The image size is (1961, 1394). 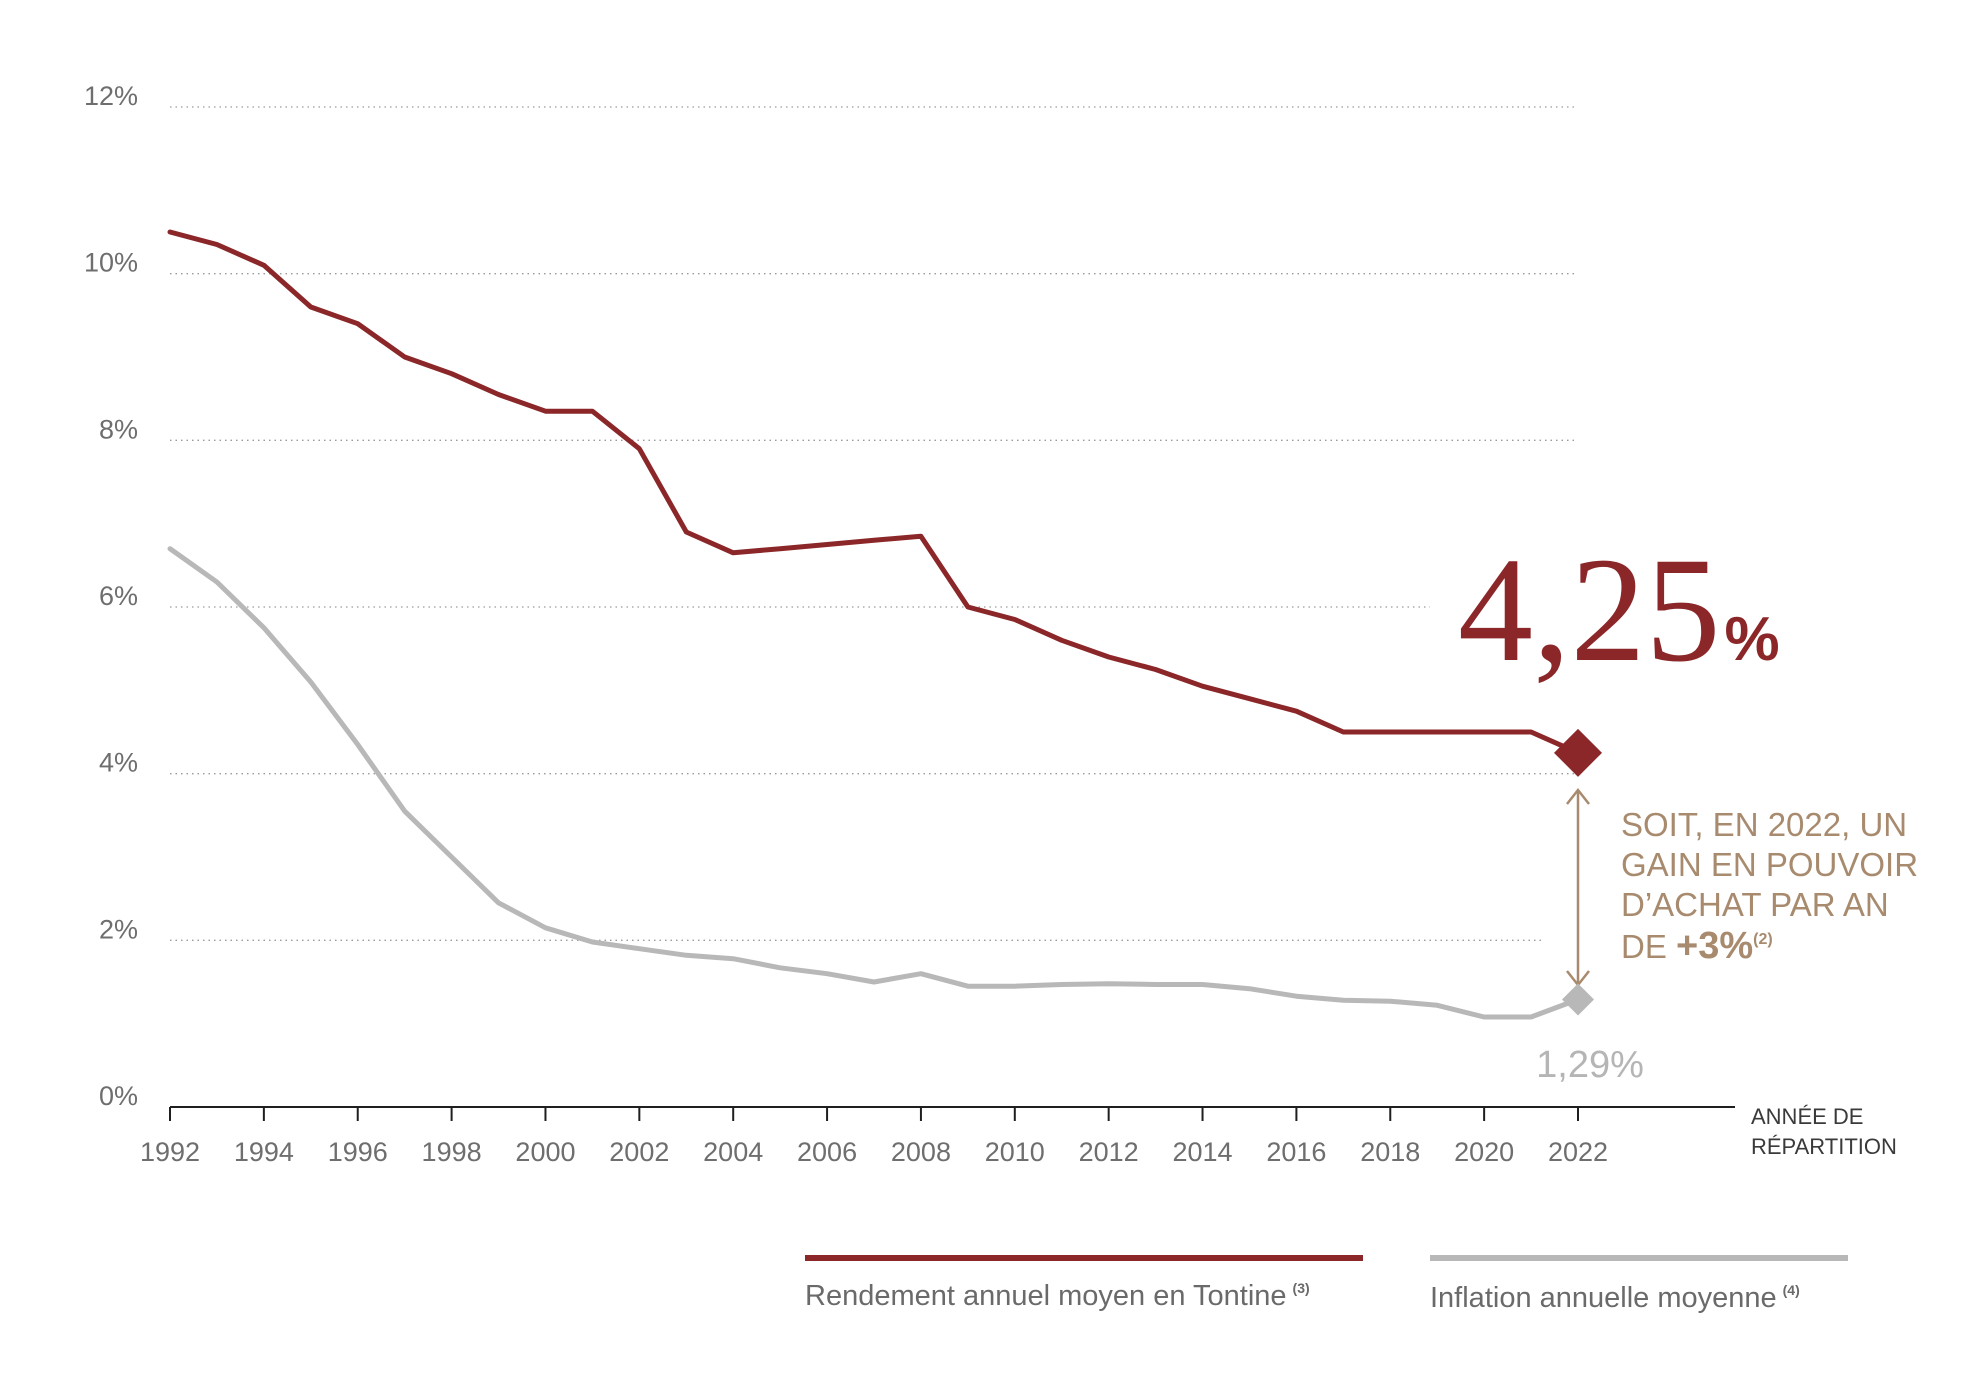 I want to click on gain-line-3: D’ACHAT PAR AN, so click(x=1755, y=904).